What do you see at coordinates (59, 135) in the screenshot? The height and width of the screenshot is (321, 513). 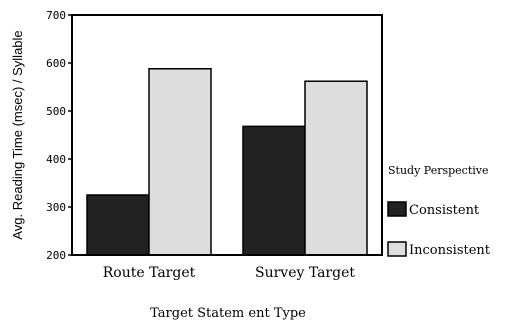 I see `y-axis-ticks: 200 300 400 500 600 700` at bounding box center [59, 135].